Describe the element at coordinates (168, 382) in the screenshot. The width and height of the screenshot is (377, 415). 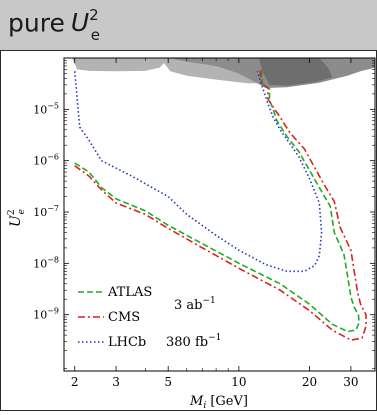
I see `x-tick-label-5: 5` at that location.